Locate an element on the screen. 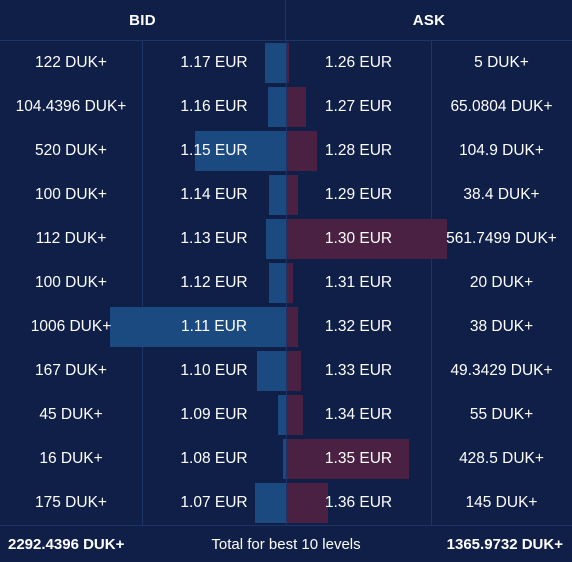  bid-column-header: BID is located at coordinates (143, 20).